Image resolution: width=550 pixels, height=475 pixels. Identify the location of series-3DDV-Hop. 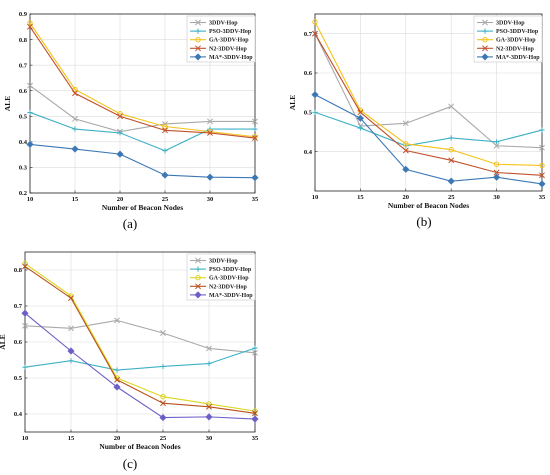
(140, 336).